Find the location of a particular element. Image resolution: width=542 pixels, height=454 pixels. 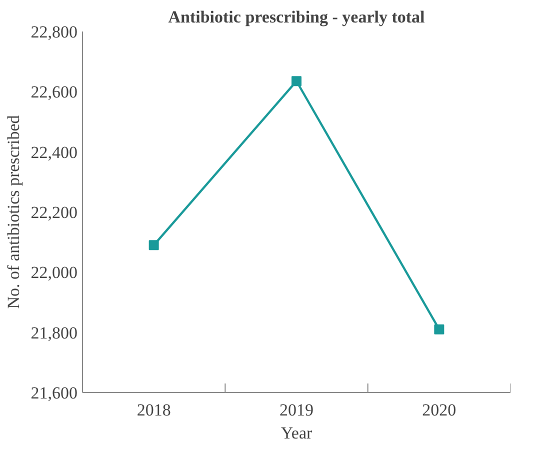

y-tick-label: 22,600 is located at coordinates (54, 92).